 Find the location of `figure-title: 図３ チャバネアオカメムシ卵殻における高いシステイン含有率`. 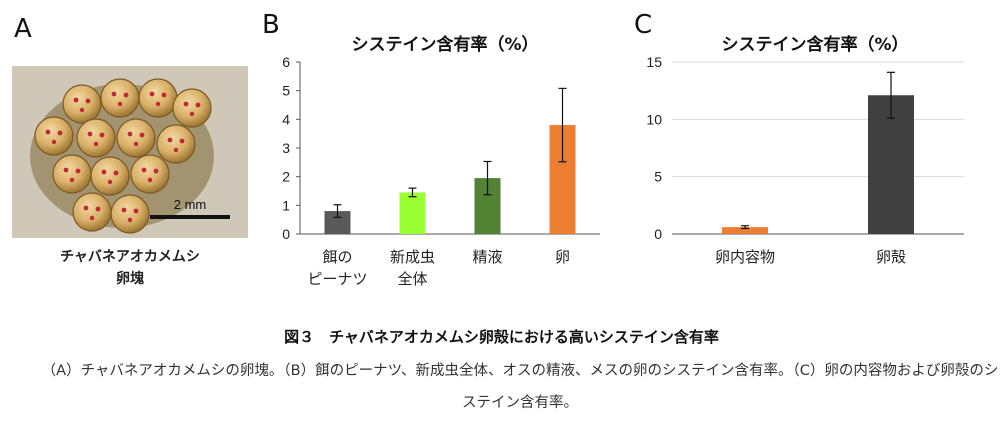

figure-title: 図３ チャバネアオカメムシ卵殻における高いシステイン含有率 is located at coordinates (501, 337).